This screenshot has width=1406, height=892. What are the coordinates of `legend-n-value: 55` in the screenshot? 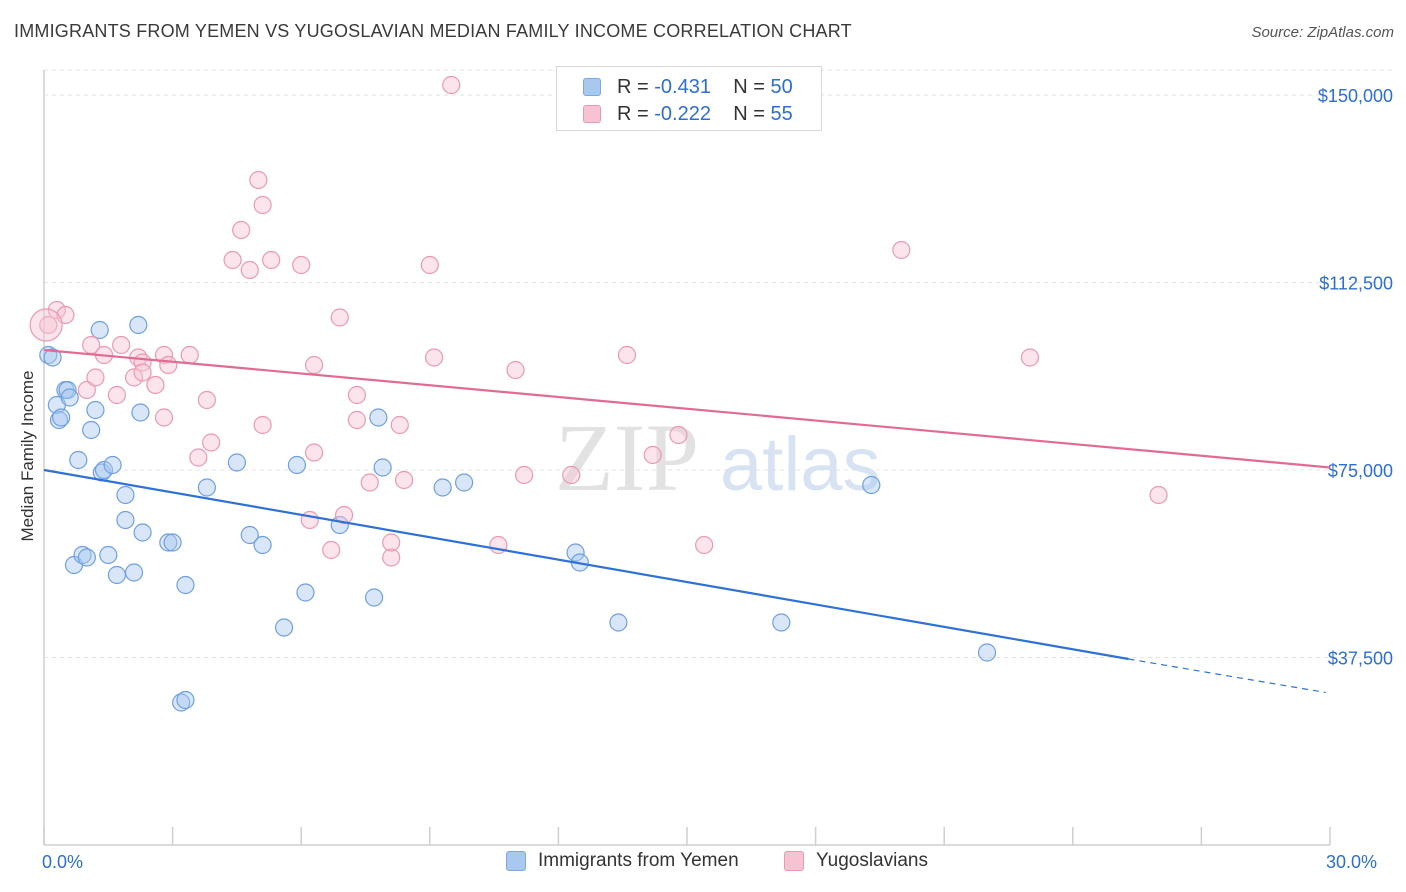 It's located at (781, 113).